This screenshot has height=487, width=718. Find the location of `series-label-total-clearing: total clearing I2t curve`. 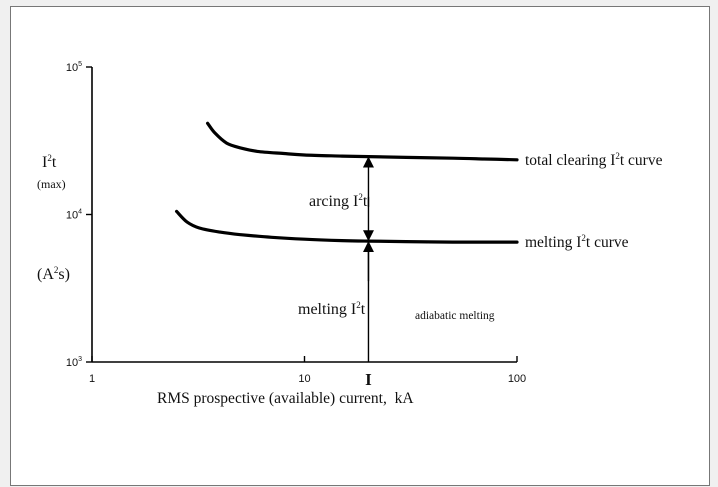

series-label-total-clearing: total clearing I2t curve is located at coordinates (594, 160).